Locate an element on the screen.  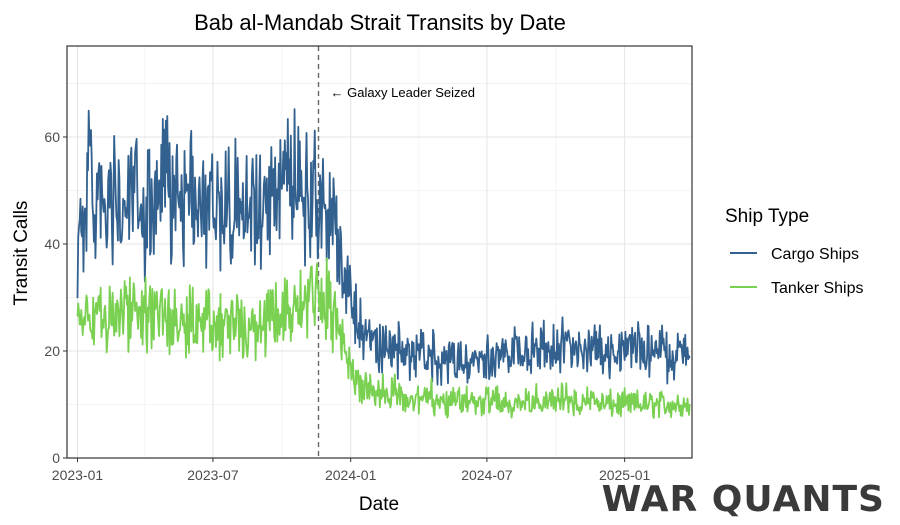
legend-title: Ship Type is located at coordinates (767, 216).